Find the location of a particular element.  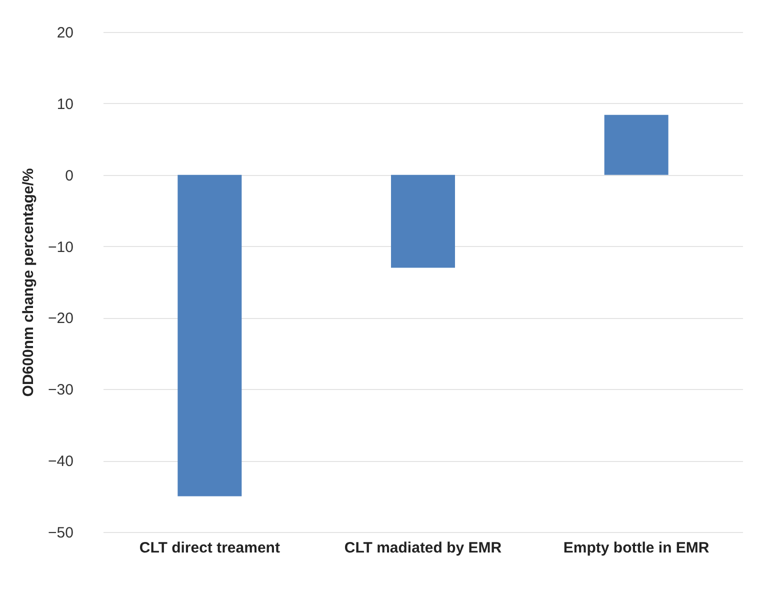

y-tick-label: −40 is located at coordinates (61, 461).